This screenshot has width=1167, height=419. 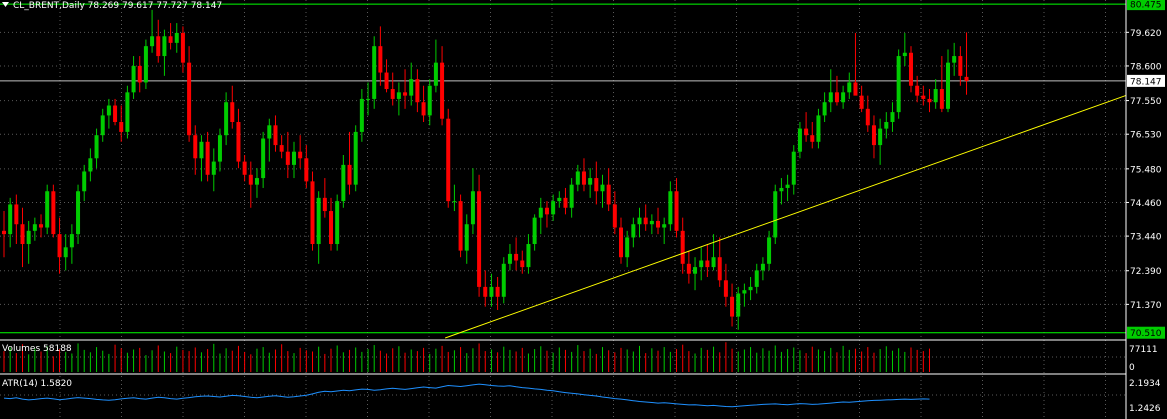 I want to click on atr-axis-max: 2.1934, so click(x=1145, y=384).